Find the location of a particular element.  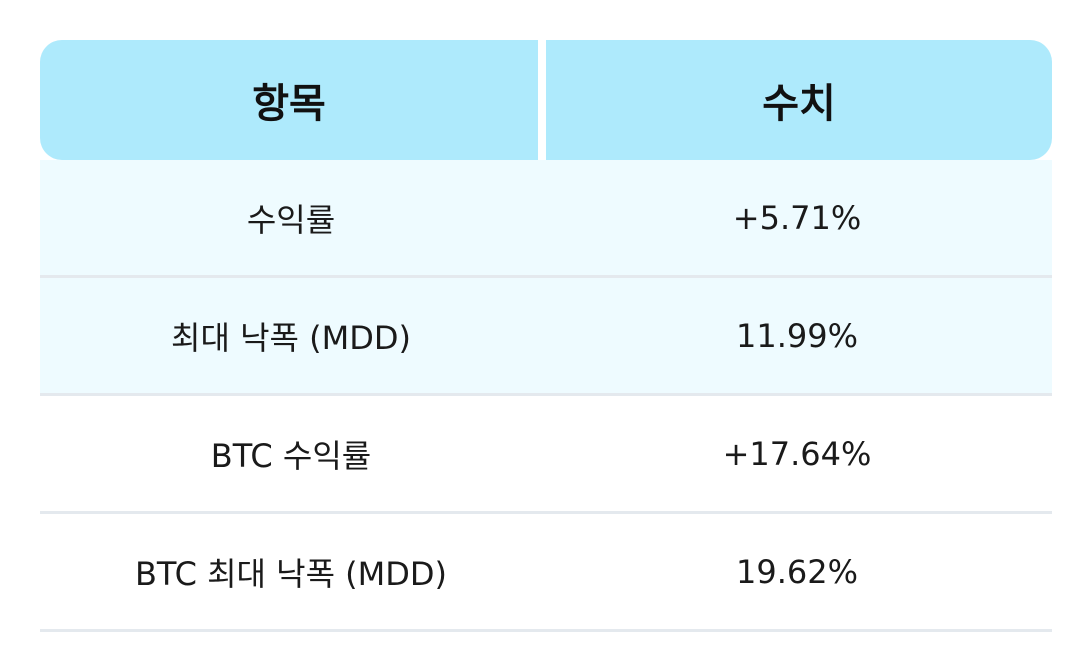

row-label: 최대 낙폭 (MDD) is located at coordinates (291, 337).